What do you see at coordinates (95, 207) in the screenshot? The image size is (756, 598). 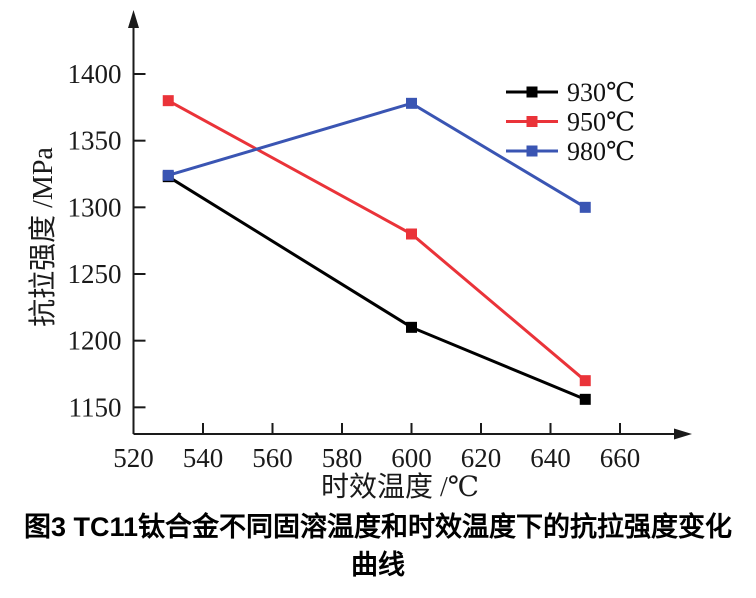 I see `y-tick-label: 1300` at bounding box center [95, 207].